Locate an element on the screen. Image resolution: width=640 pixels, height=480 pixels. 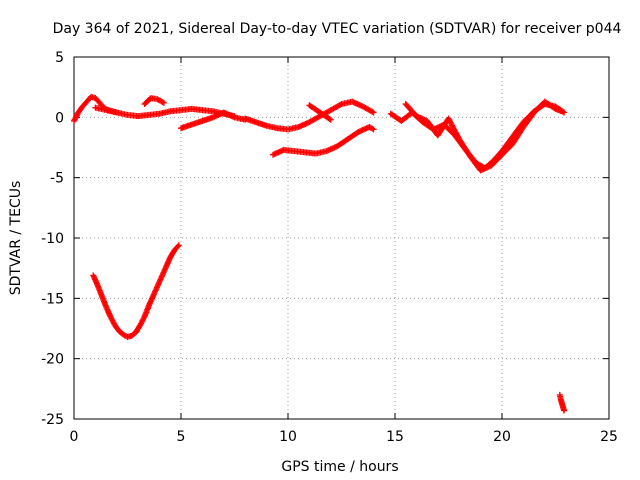
x-tick-label: 10 is located at coordinates (288, 437).